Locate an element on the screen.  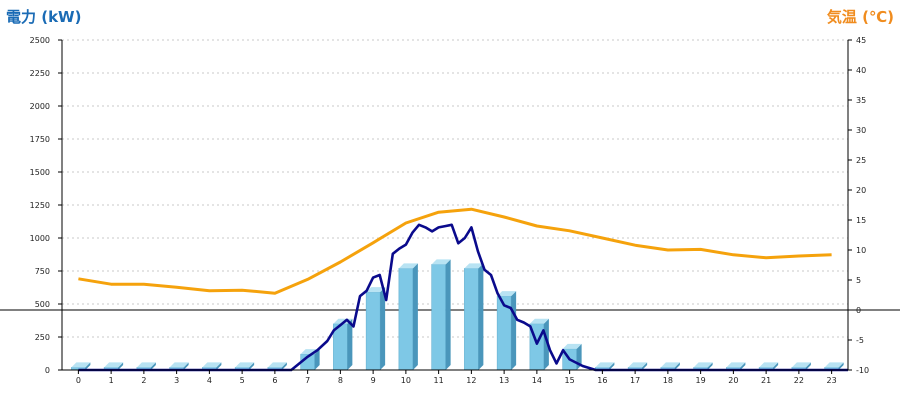
right-axis-title: 気温 (℃) is located at coordinates (860, 17).